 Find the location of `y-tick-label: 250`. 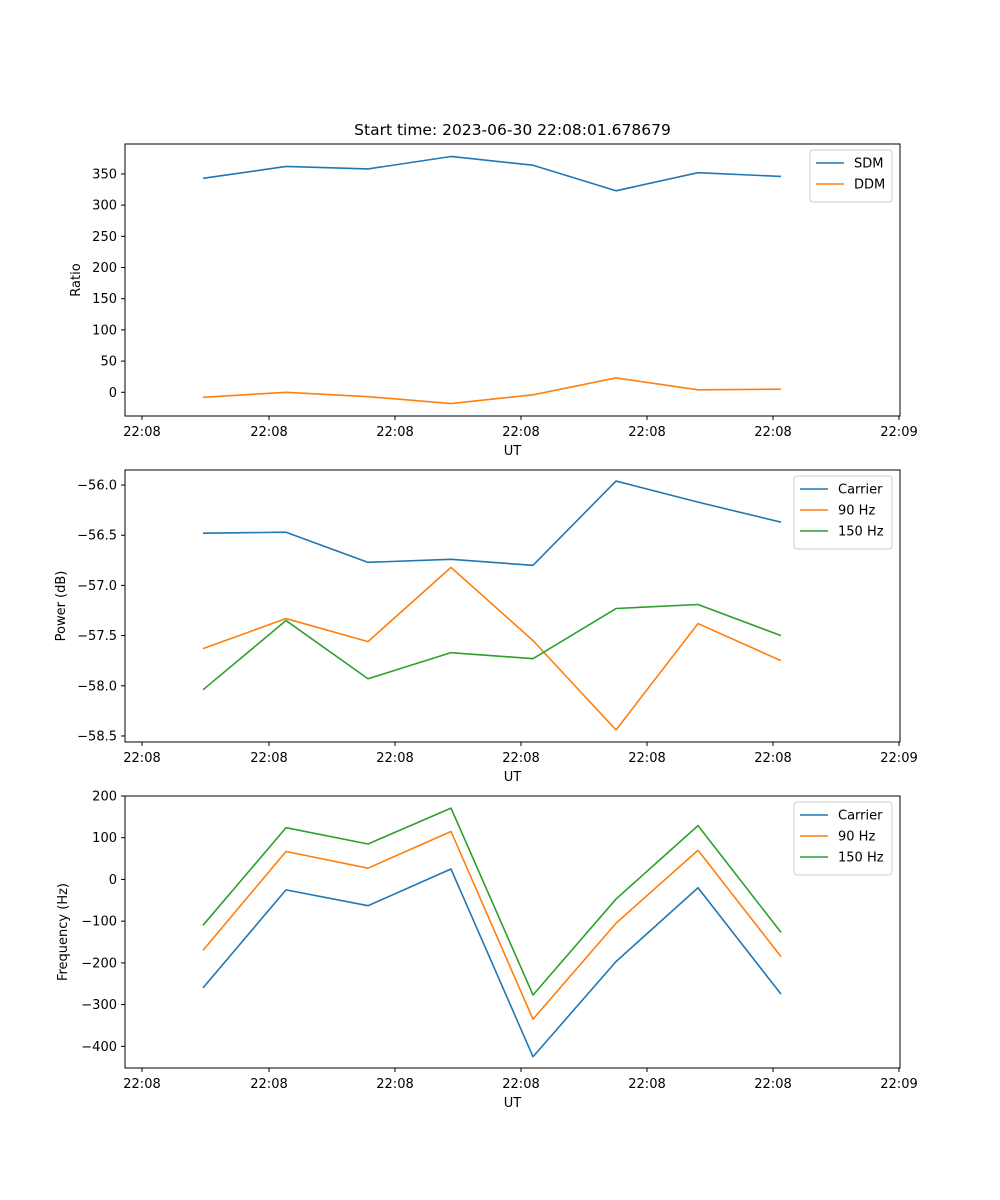

y-tick-label: 250 is located at coordinates (104, 237).